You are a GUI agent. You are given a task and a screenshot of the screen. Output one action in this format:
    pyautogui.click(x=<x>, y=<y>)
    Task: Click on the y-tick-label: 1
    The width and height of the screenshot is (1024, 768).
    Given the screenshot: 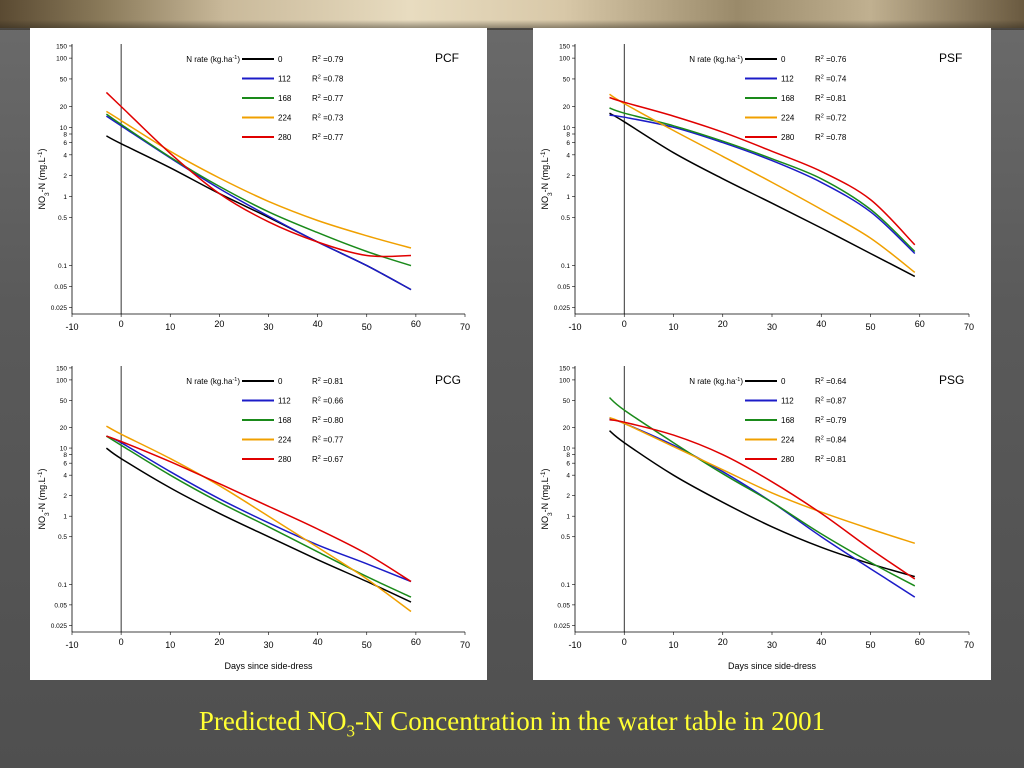 What is the action you would take?
    pyautogui.click(x=65, y=197)
    